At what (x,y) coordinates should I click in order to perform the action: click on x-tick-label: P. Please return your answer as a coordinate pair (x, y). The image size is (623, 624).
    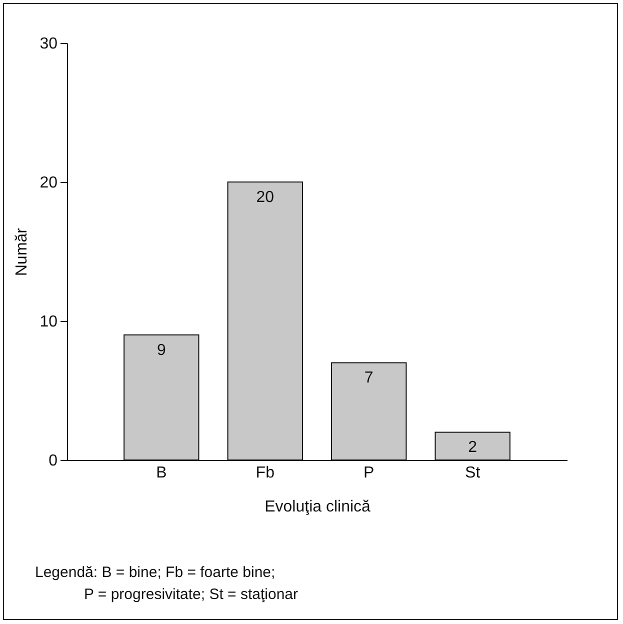
    Looking at the image, I should click on (369, 473).